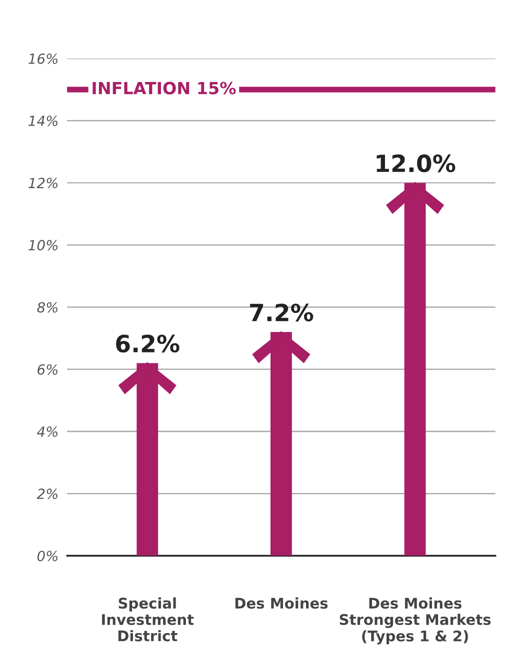 The width and height of the screenshot is (516, 650). What do you see at coordinates (47, 431) in the screenshot?
I see `y-tick-label: 4%` at bounding box center [47, 431].